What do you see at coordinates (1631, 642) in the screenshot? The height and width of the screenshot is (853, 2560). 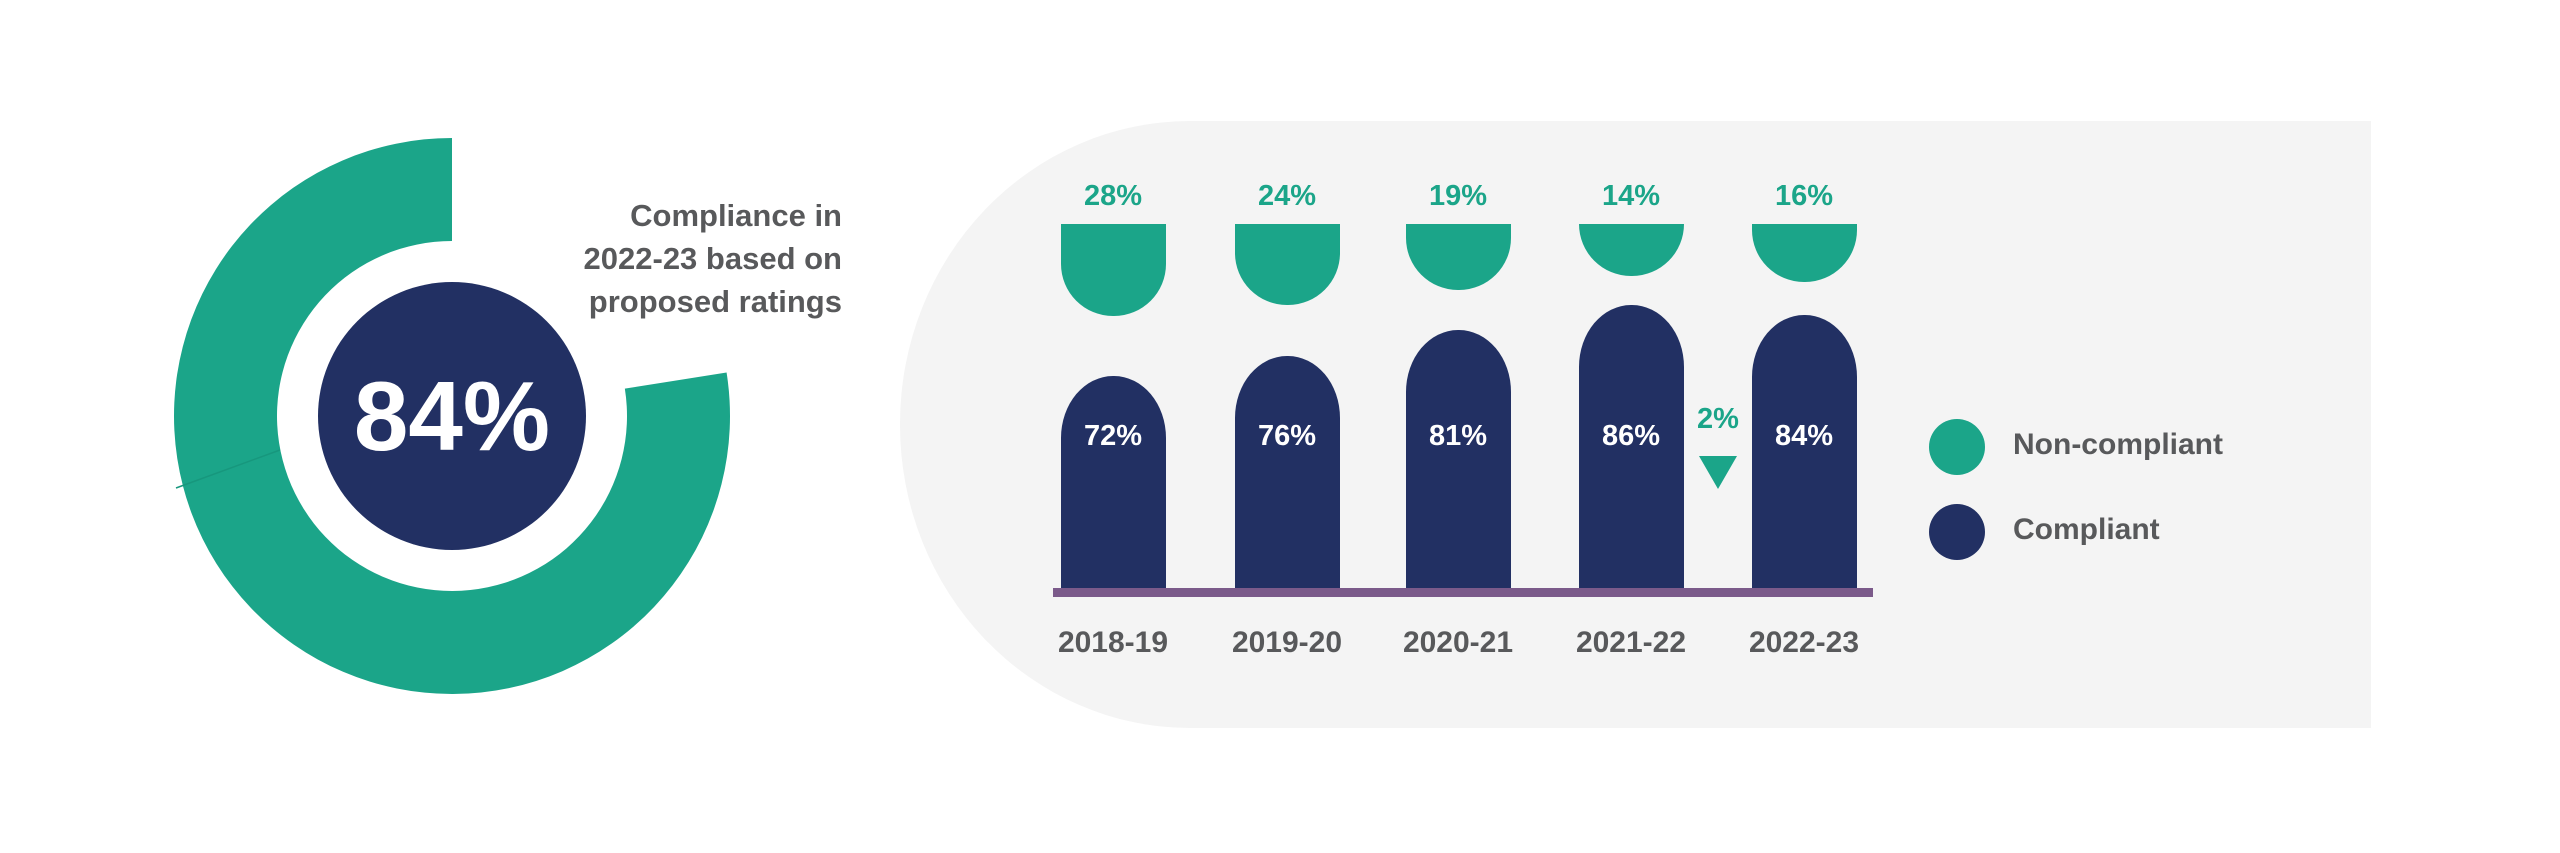 I see `x-tick-label: 2021-22` at bounding box center [1631, 642].